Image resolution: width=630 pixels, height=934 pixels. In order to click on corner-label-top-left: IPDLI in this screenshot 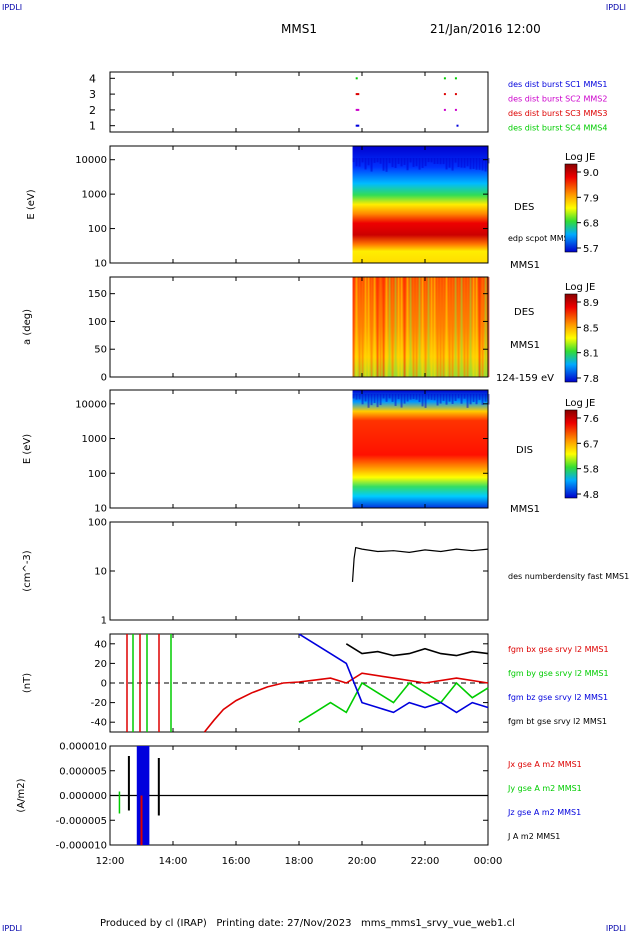, I will do `click(12, 7)`.